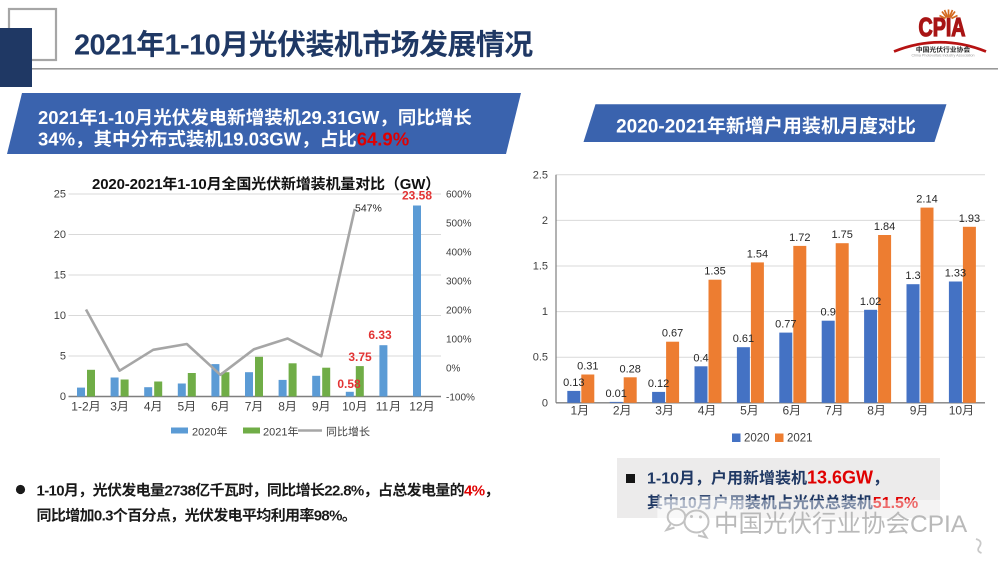  Describe the element at coordinates (955, 274) in the screenshot. I see `svg-text: 1.33` at that location.